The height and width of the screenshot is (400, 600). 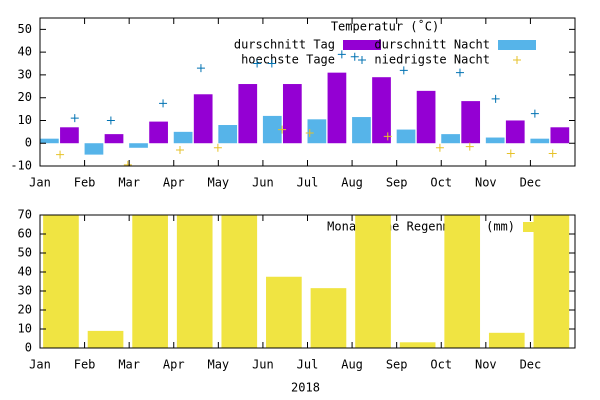 What do you see at coordinates (218, 365) in the screenshot?
I see `x-tick-label: May` at bounding box center [218, 365].